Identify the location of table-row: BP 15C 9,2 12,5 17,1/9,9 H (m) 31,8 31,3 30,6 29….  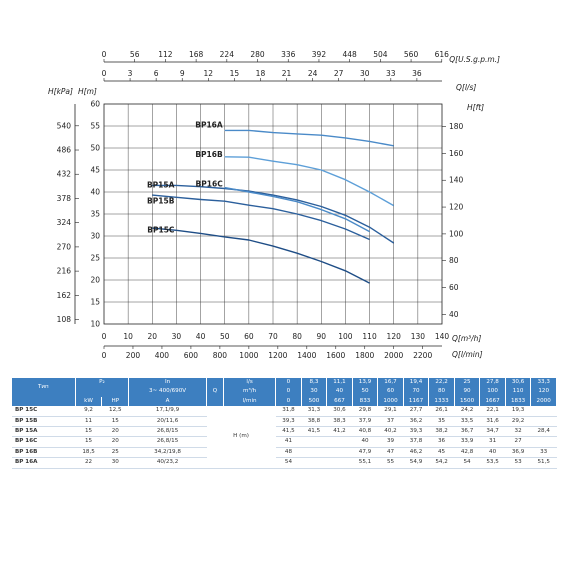
(284, 437).